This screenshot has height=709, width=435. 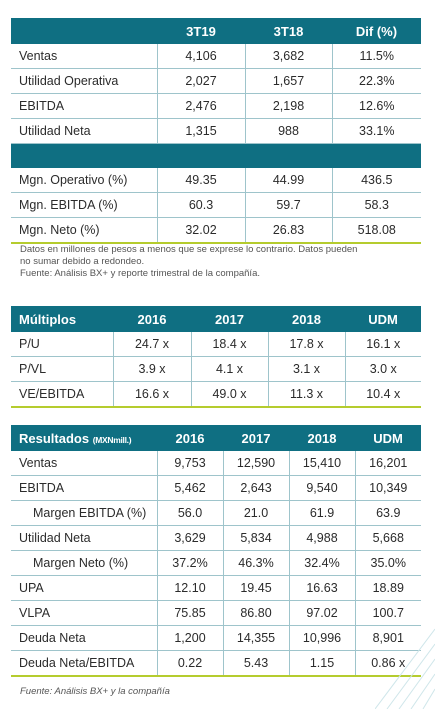 I want to click on cell: 5,462, so click(x=189, y=488).